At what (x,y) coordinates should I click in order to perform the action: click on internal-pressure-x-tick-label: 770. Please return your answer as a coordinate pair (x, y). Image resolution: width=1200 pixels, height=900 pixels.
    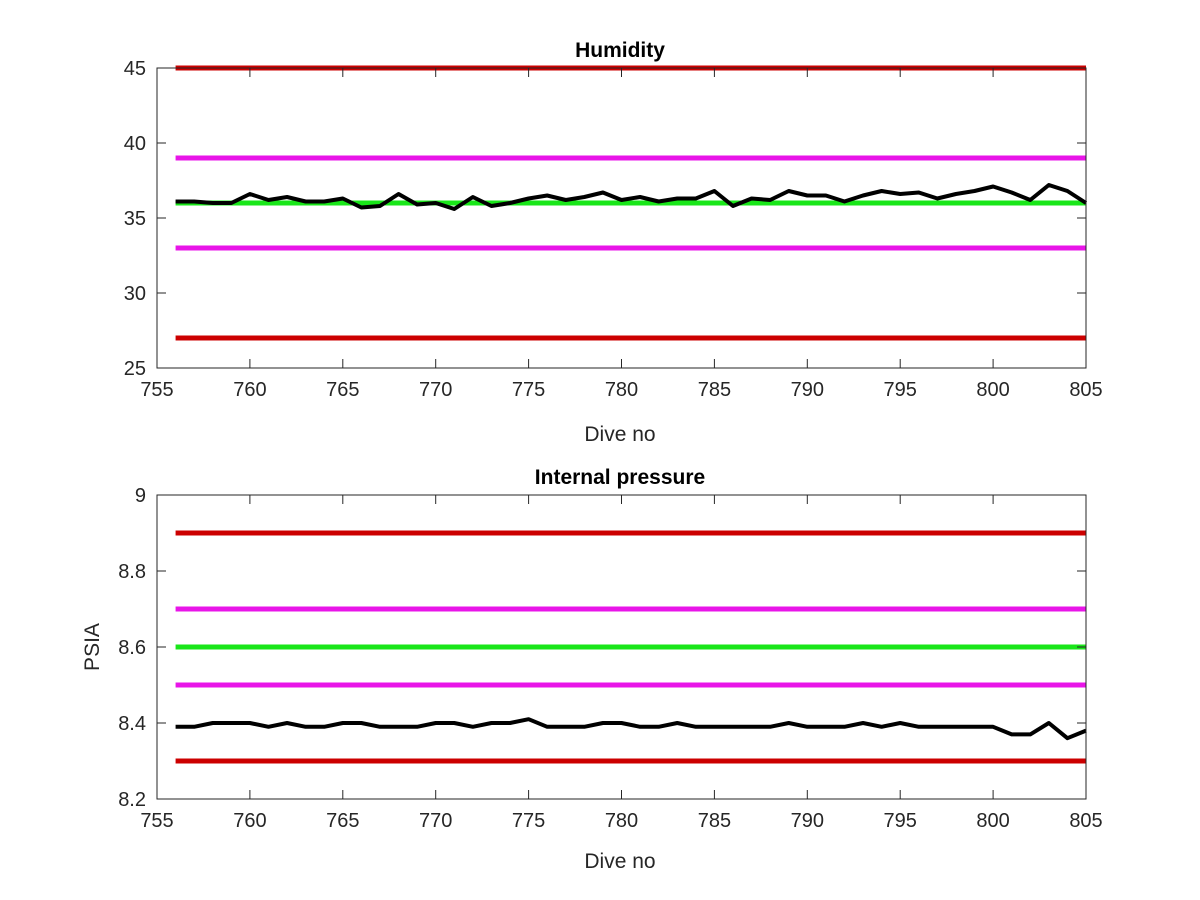
    Looking at the image, I should click on (435, 821).